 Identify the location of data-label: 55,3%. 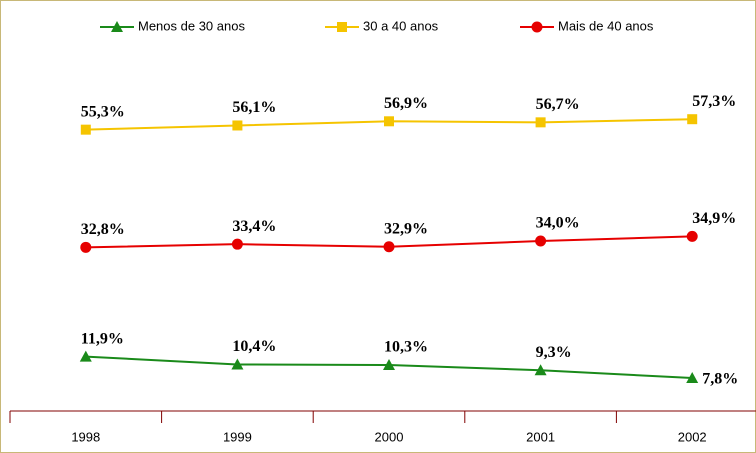
(103, 111).